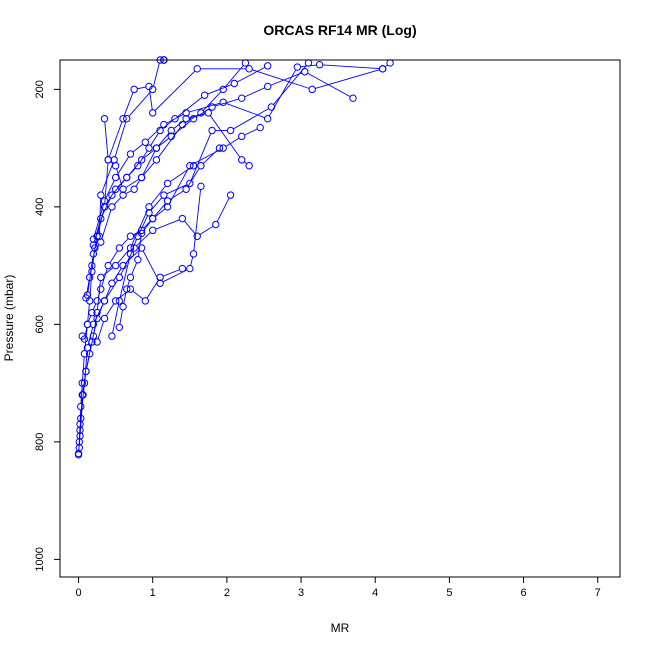 This screenshot has height=650, width=650. What do you see at coordinates (40, 324) in the screenshot?
I see `y-tick-label-2: 600` at bounding box center [40, 324].